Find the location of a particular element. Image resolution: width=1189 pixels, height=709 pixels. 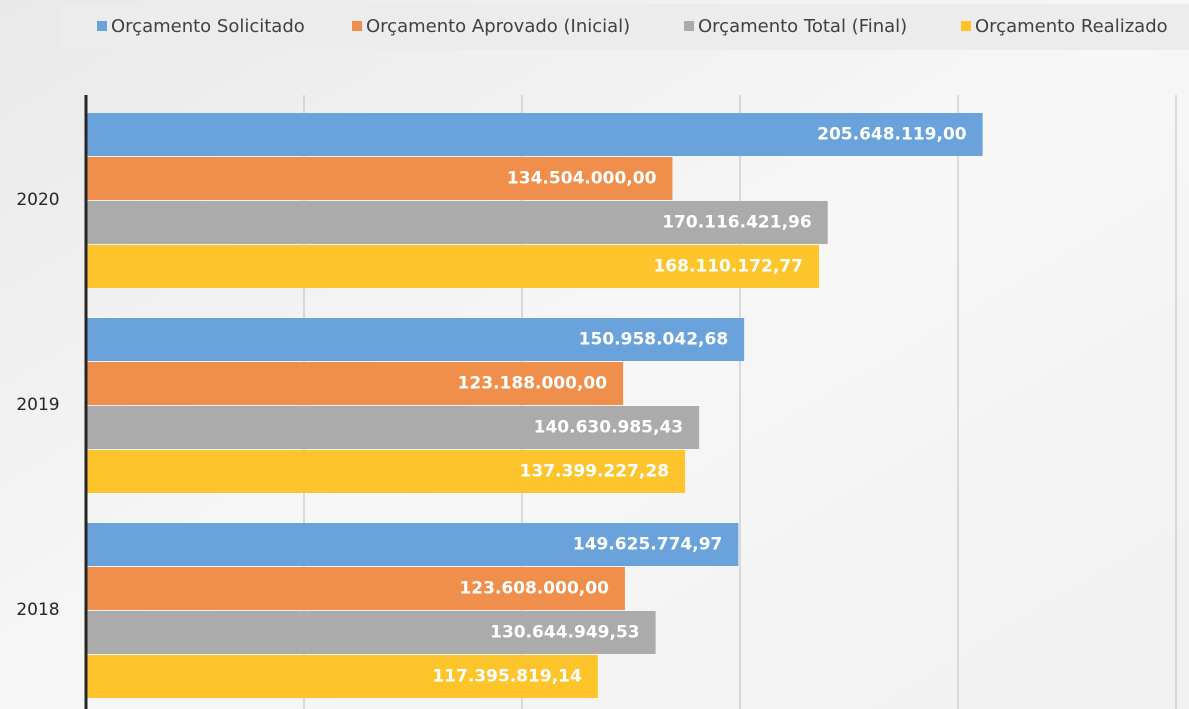

y-tick-label: 2019 is located at coordinates (37, 405).